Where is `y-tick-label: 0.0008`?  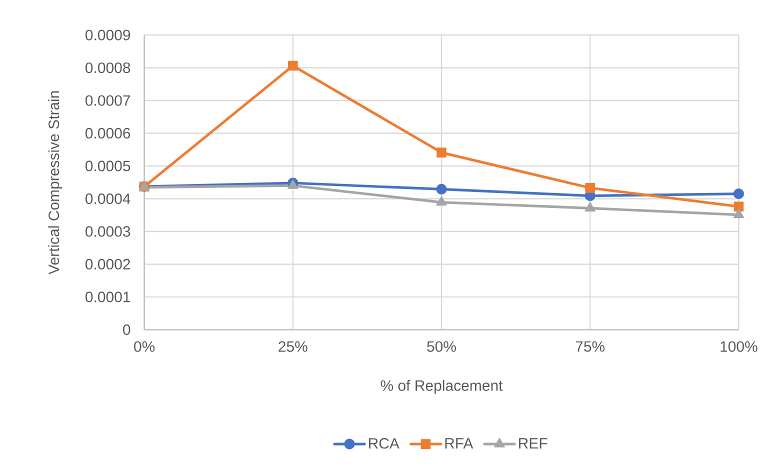 y-tick-label: 0.0008 is located at coordinates (107, 68).